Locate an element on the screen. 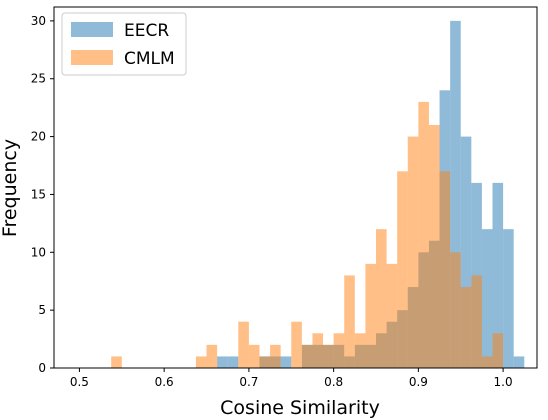 This screenshot has width=548, height=420. x-tick-label: 0.6 is located at coordinates (164, 382).